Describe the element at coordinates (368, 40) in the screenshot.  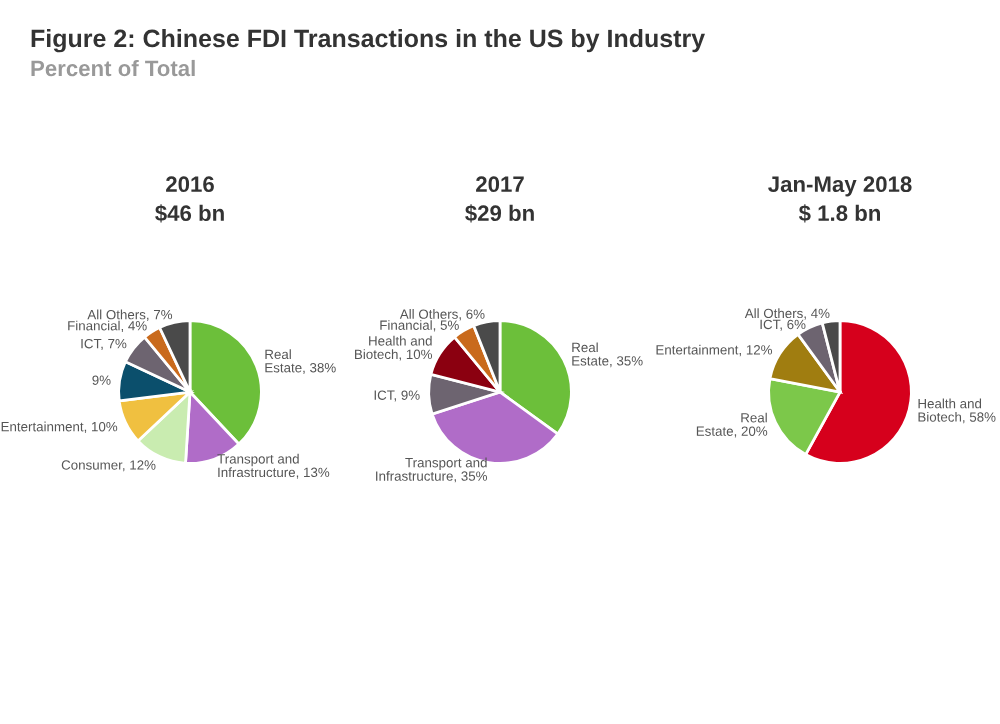
I see `caption: Figure 2: Chinese FDI Transactions in the US by Industry` at that location.